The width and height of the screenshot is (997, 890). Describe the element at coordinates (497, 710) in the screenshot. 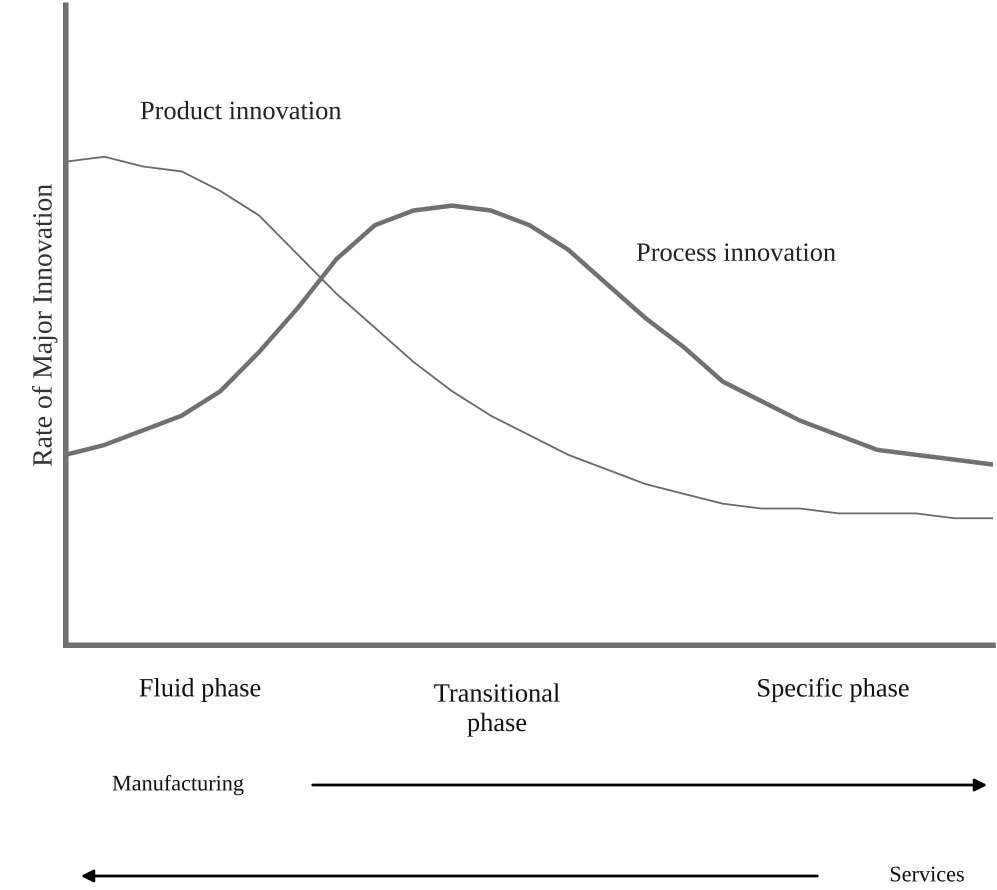

I see `text: Transitional phase` at that location.